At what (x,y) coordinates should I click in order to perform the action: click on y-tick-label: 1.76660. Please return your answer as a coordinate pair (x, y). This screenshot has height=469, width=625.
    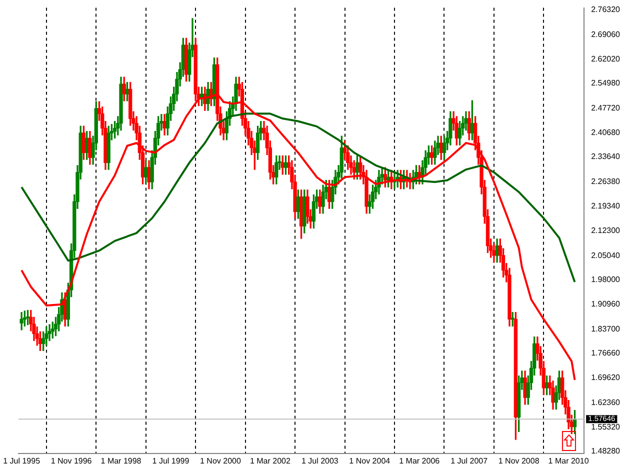
    Looking at the image, I should click on (606, 353).